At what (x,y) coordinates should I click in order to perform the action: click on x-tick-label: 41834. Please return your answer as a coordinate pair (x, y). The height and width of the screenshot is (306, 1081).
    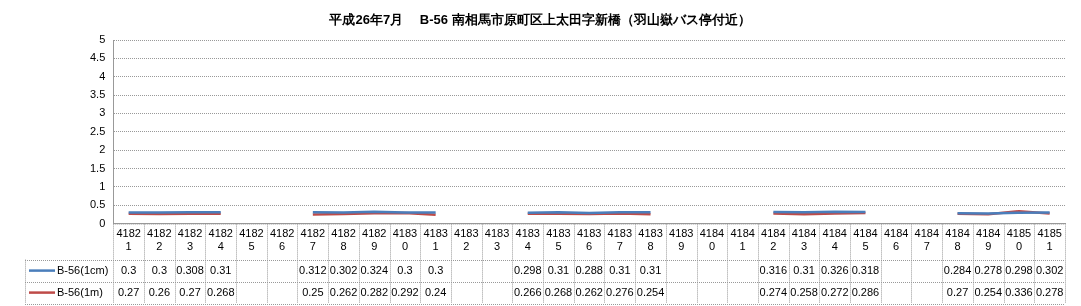
    Looking at the image, I should click on (527, 240).